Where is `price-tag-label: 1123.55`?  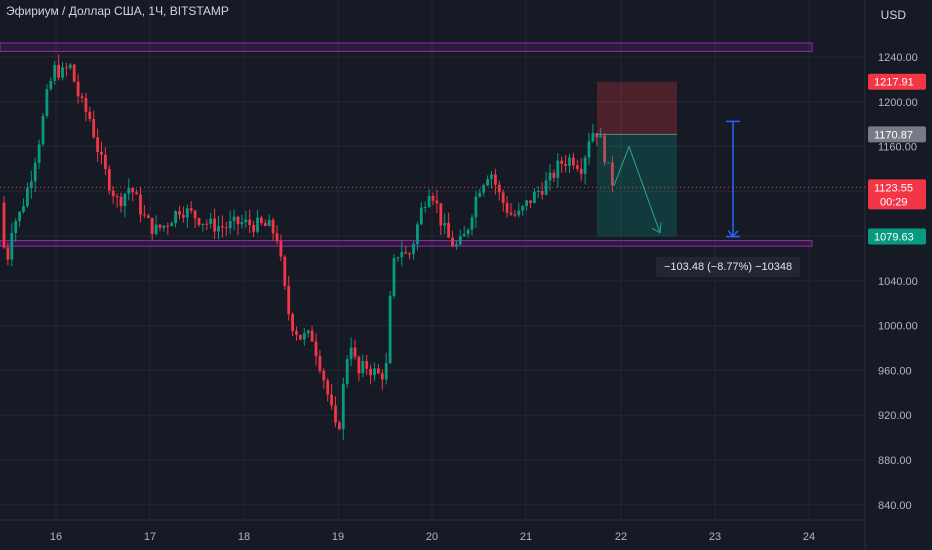 price-tag-label: 1123.55 is located at coordinates (893, 188).